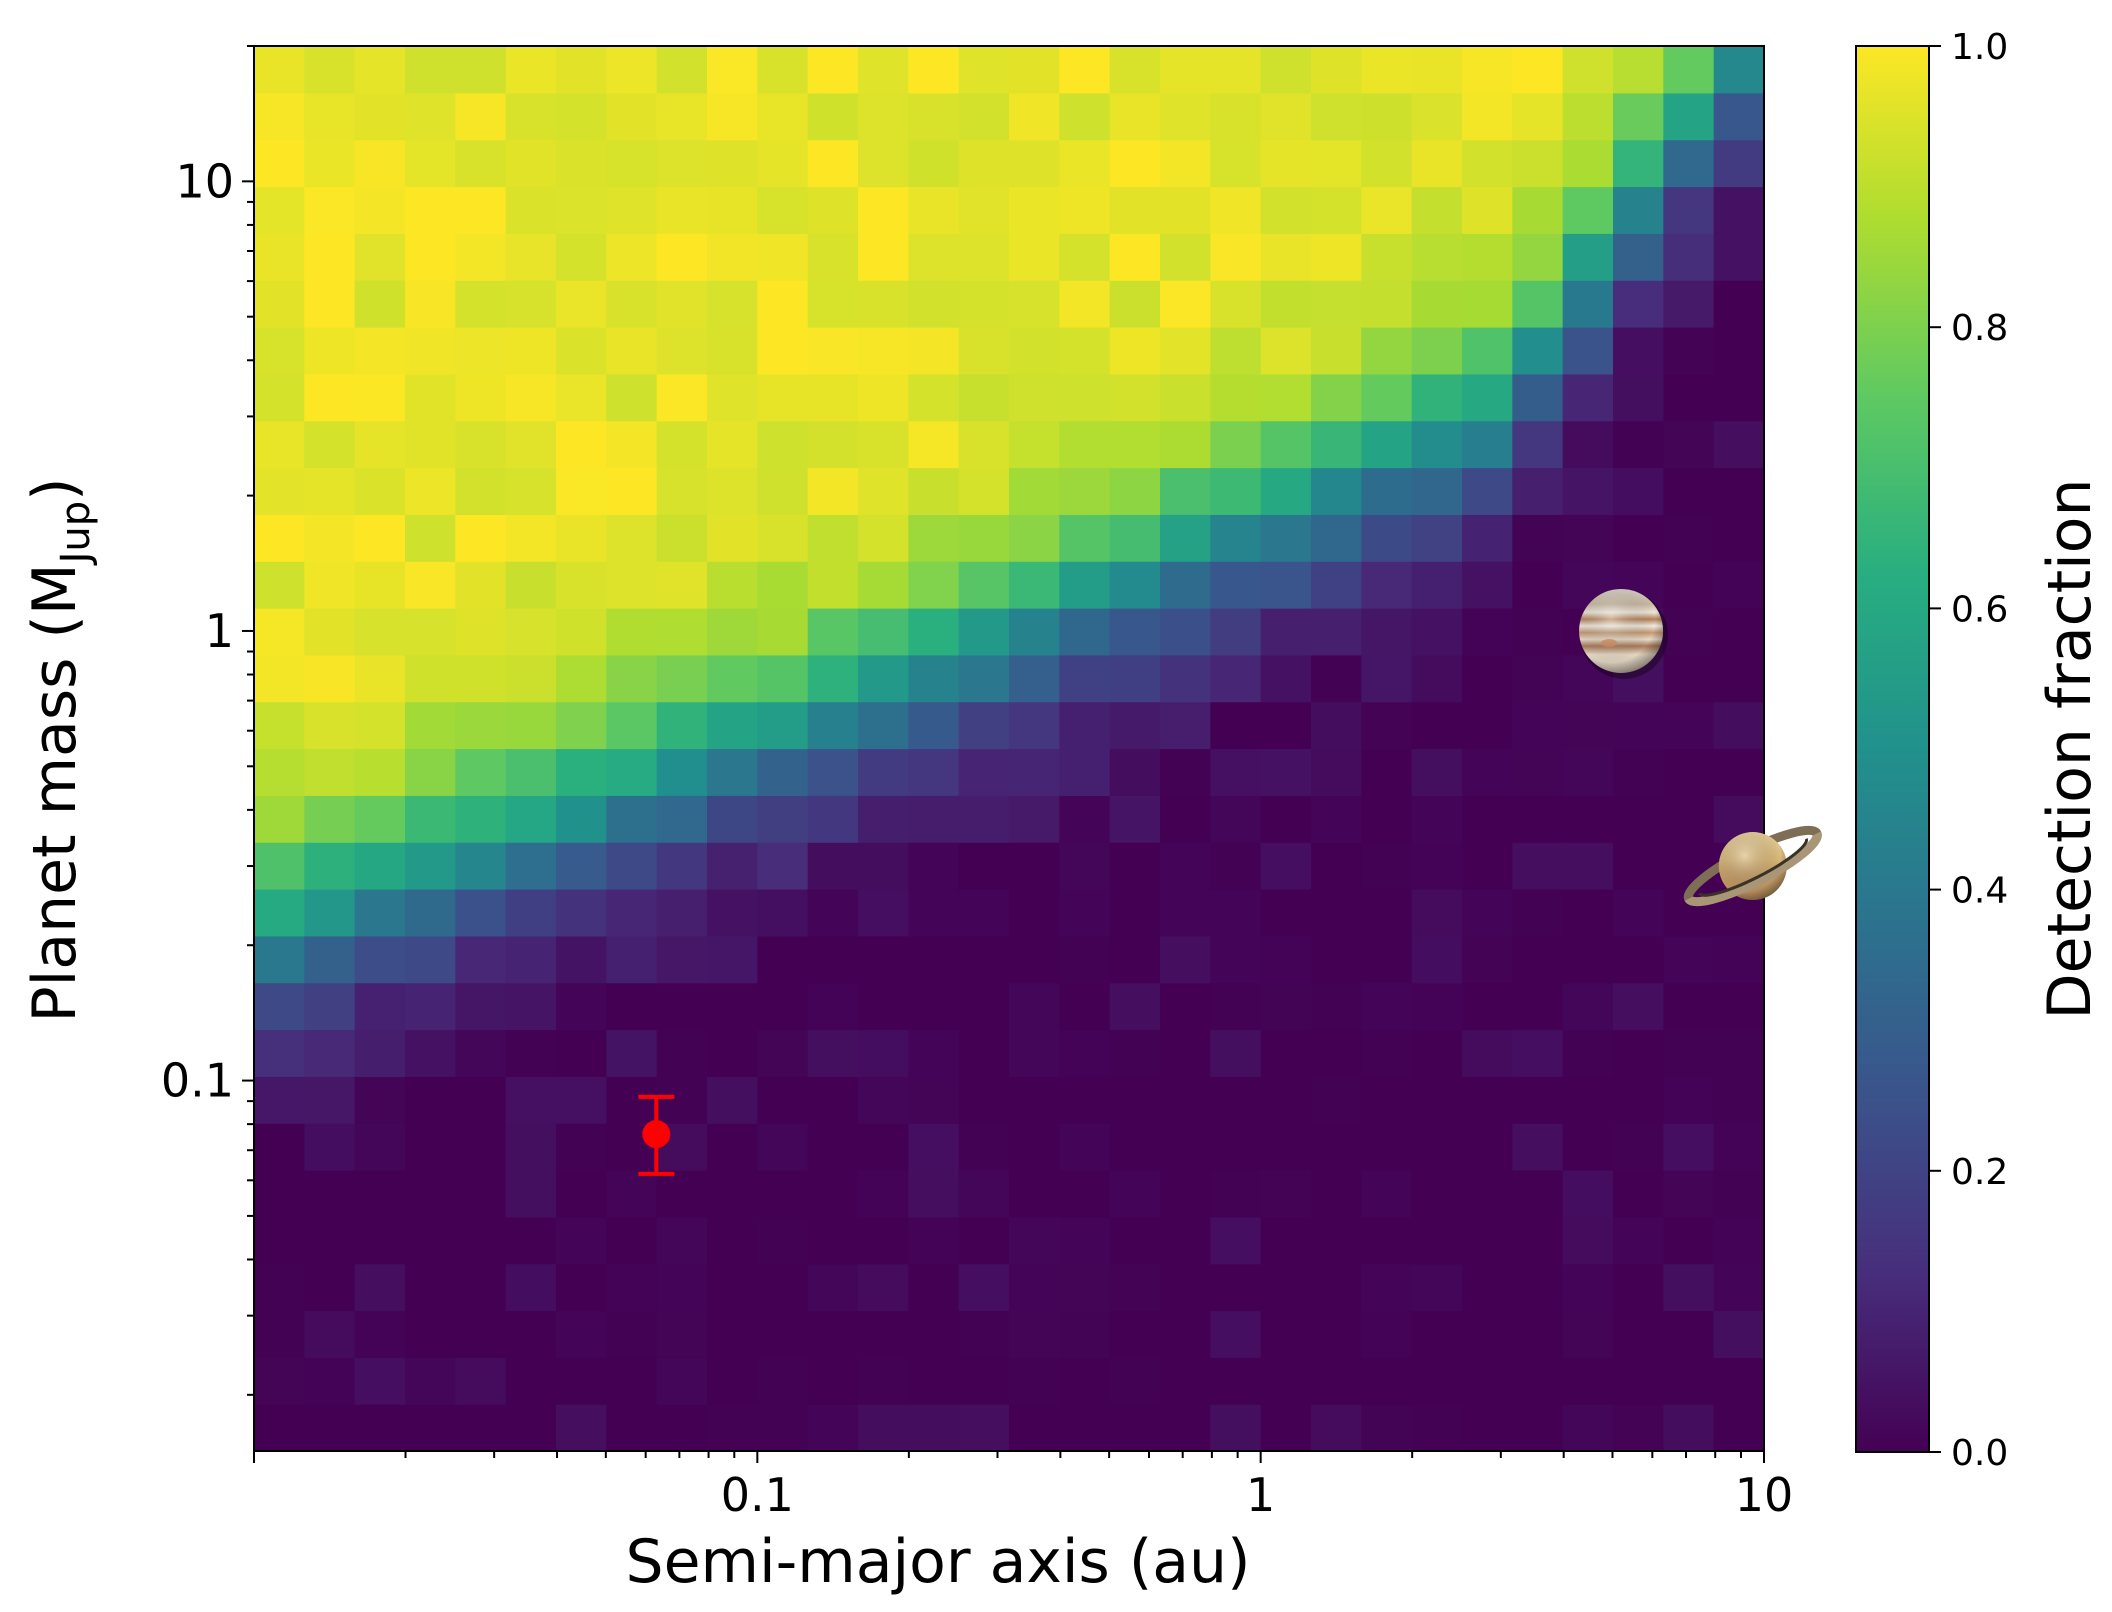  What do you see at coordinates (1609, 642) in the screenshot?
I see `jupiter-spot` at bounding box center [1609, 642].